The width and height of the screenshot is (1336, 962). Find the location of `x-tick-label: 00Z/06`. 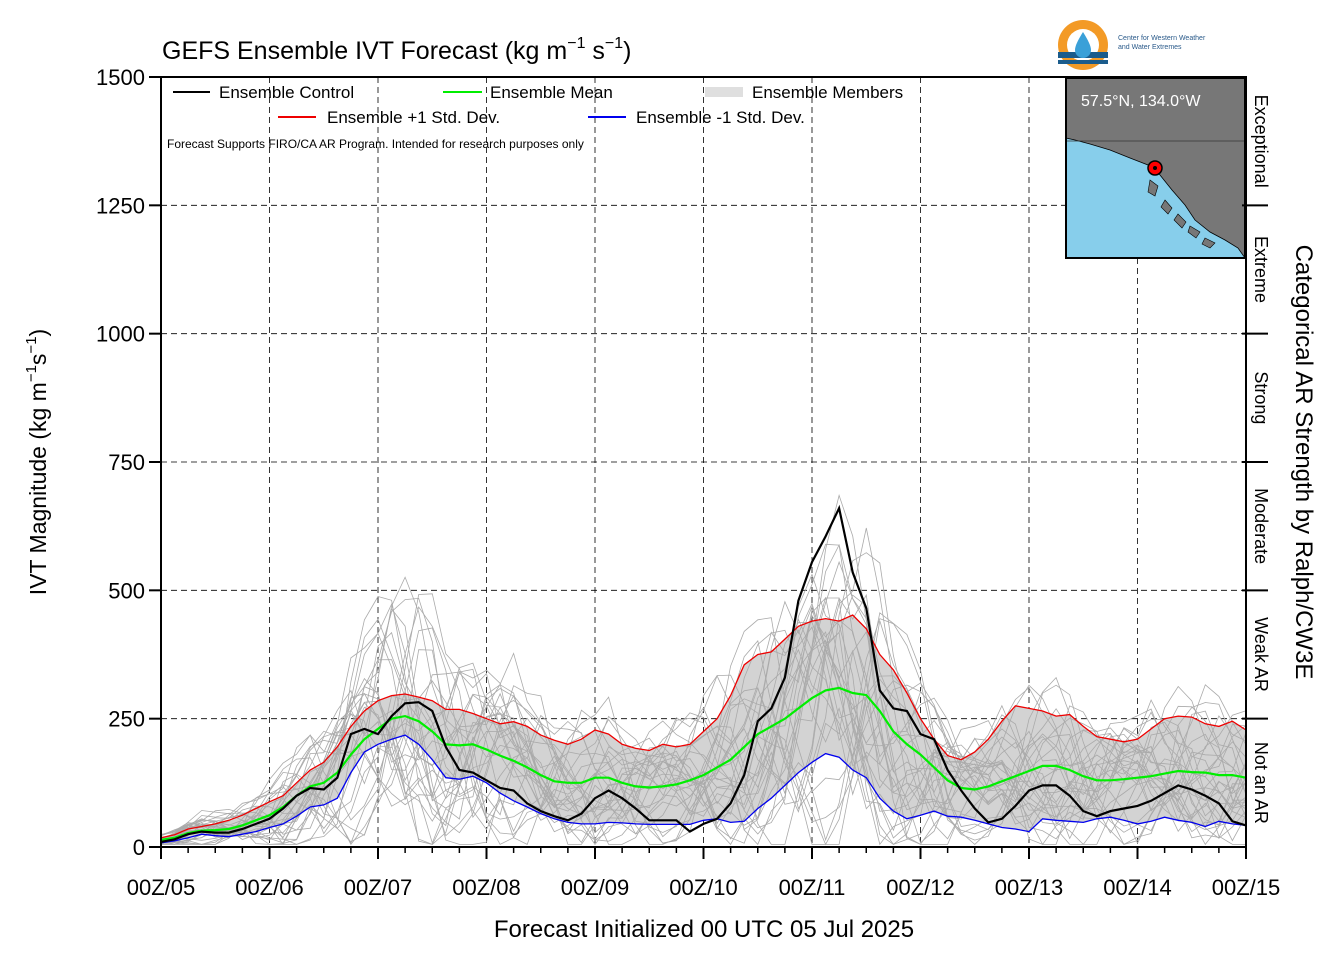

x-tick-label: 00Z/06 is located at coordinates (269, 887).